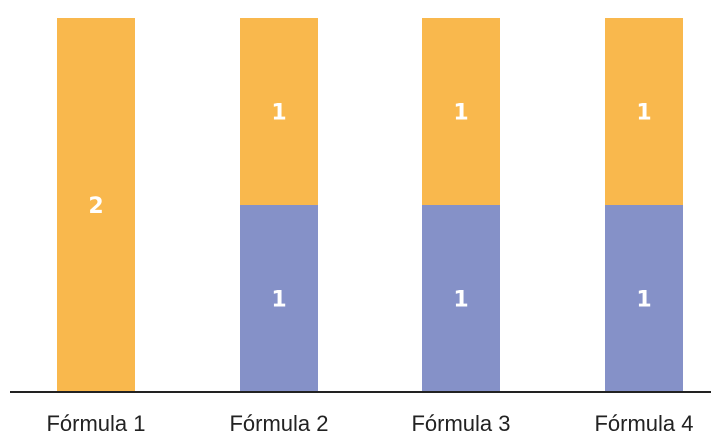 The image size is (711, 437). I want to click on category-labels-group: Fórmula 1 Fórmula 2 Fórmula 3 Fórmula 4, so click(369, 423).